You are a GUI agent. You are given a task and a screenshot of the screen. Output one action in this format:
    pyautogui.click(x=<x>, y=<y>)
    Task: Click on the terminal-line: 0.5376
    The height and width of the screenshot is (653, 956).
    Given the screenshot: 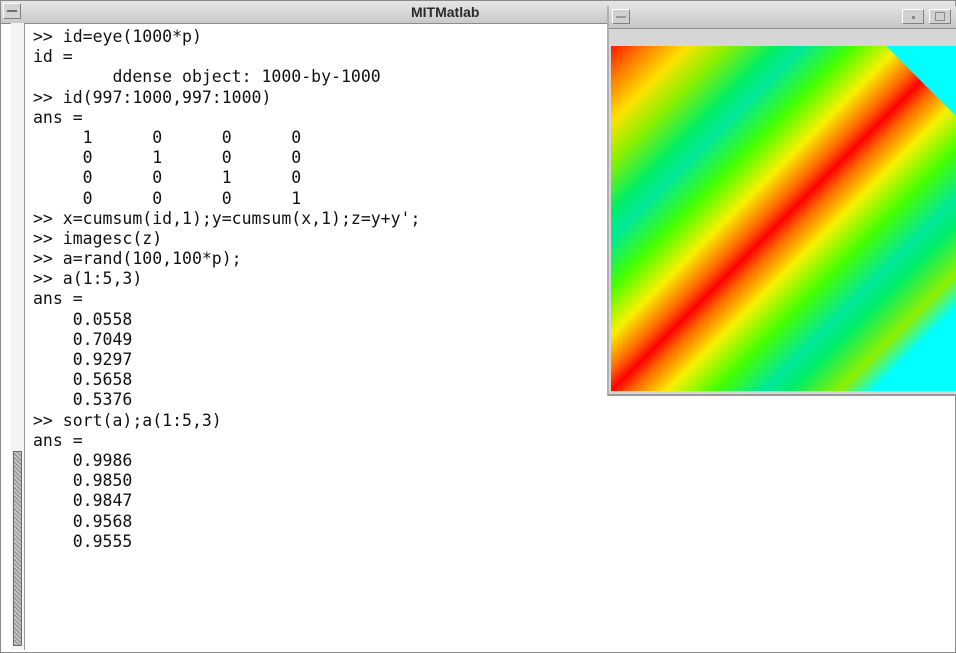 What is the action you would take?
    pyautogui.click(x=83, y=400)
    